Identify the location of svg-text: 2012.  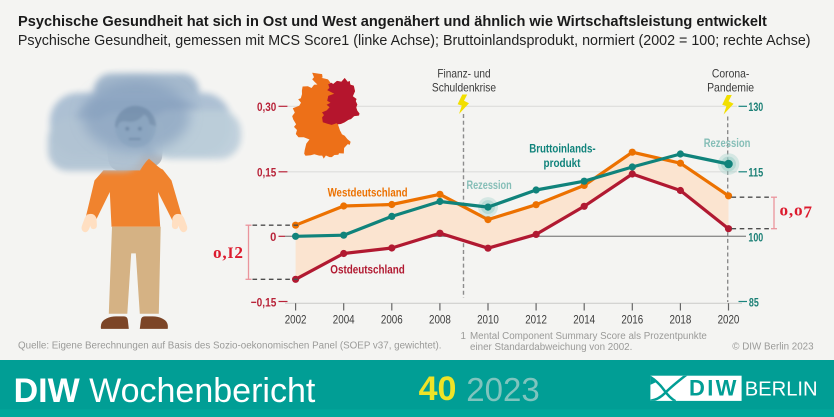
(536, 319).